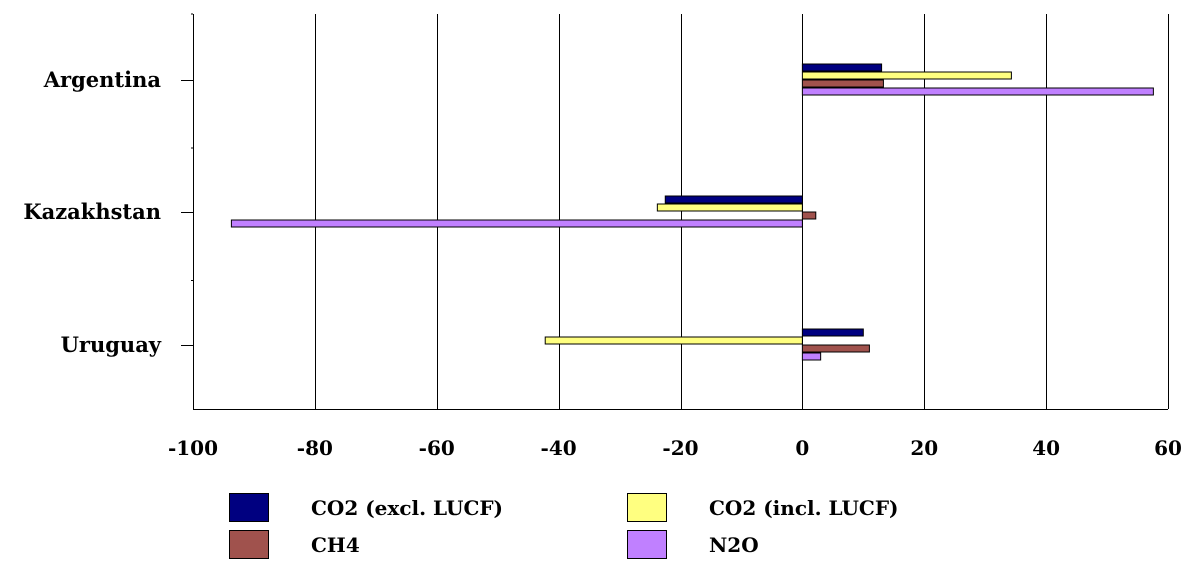 This screenshot has height=561, width=1199. I want to click on category-label-uruguay: Uruguay, so click(111, 344).